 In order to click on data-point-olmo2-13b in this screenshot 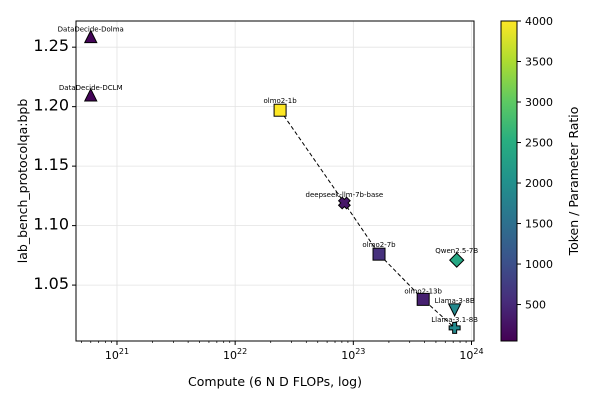, I will do `click(423, 299)`.